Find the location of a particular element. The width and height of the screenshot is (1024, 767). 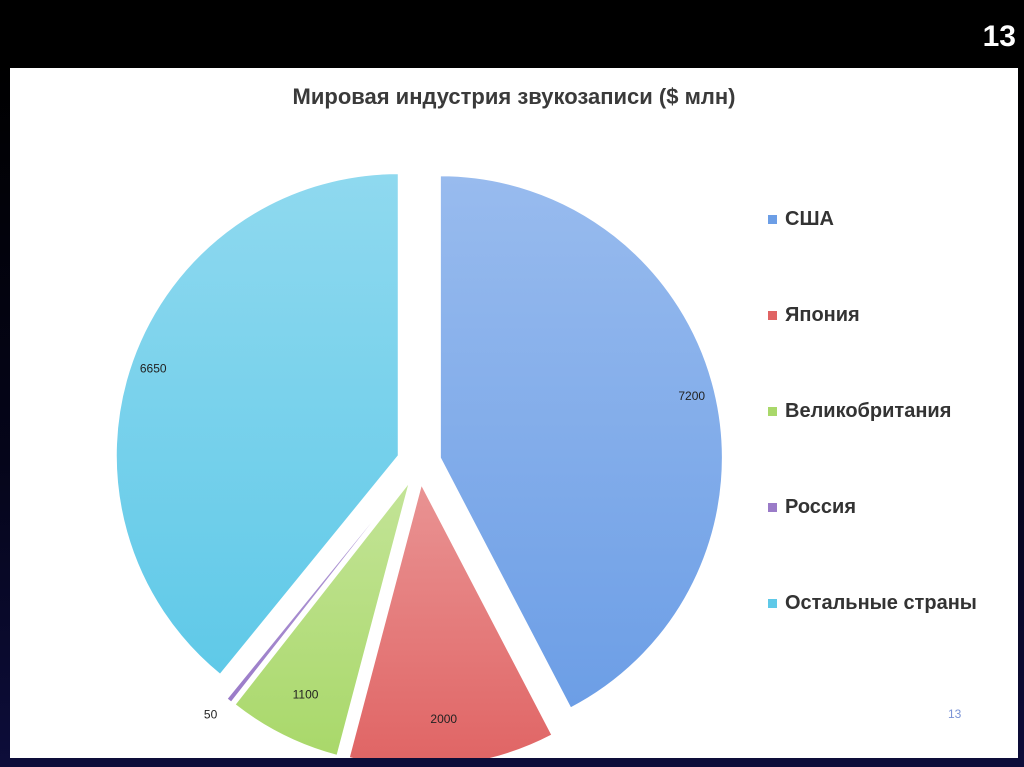

slide-number: 13 is located at coordinates (999, 36).